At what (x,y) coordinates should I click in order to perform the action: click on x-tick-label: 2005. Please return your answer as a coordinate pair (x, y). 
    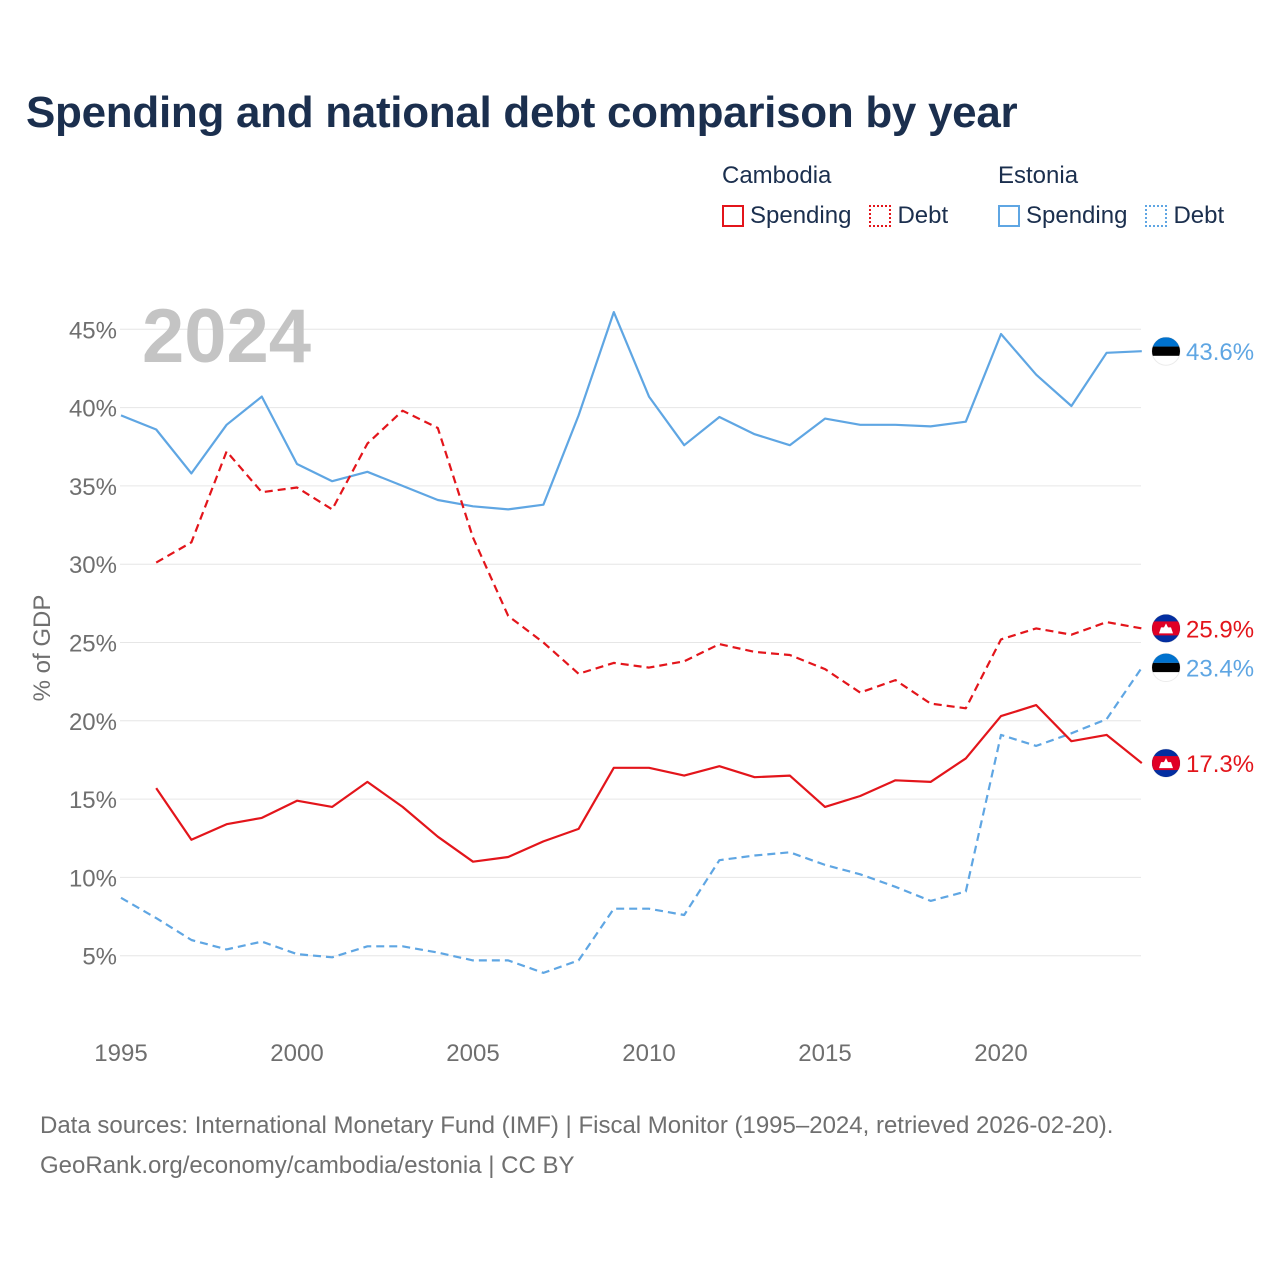
    Looking at the image, I should click on (472, 1053).